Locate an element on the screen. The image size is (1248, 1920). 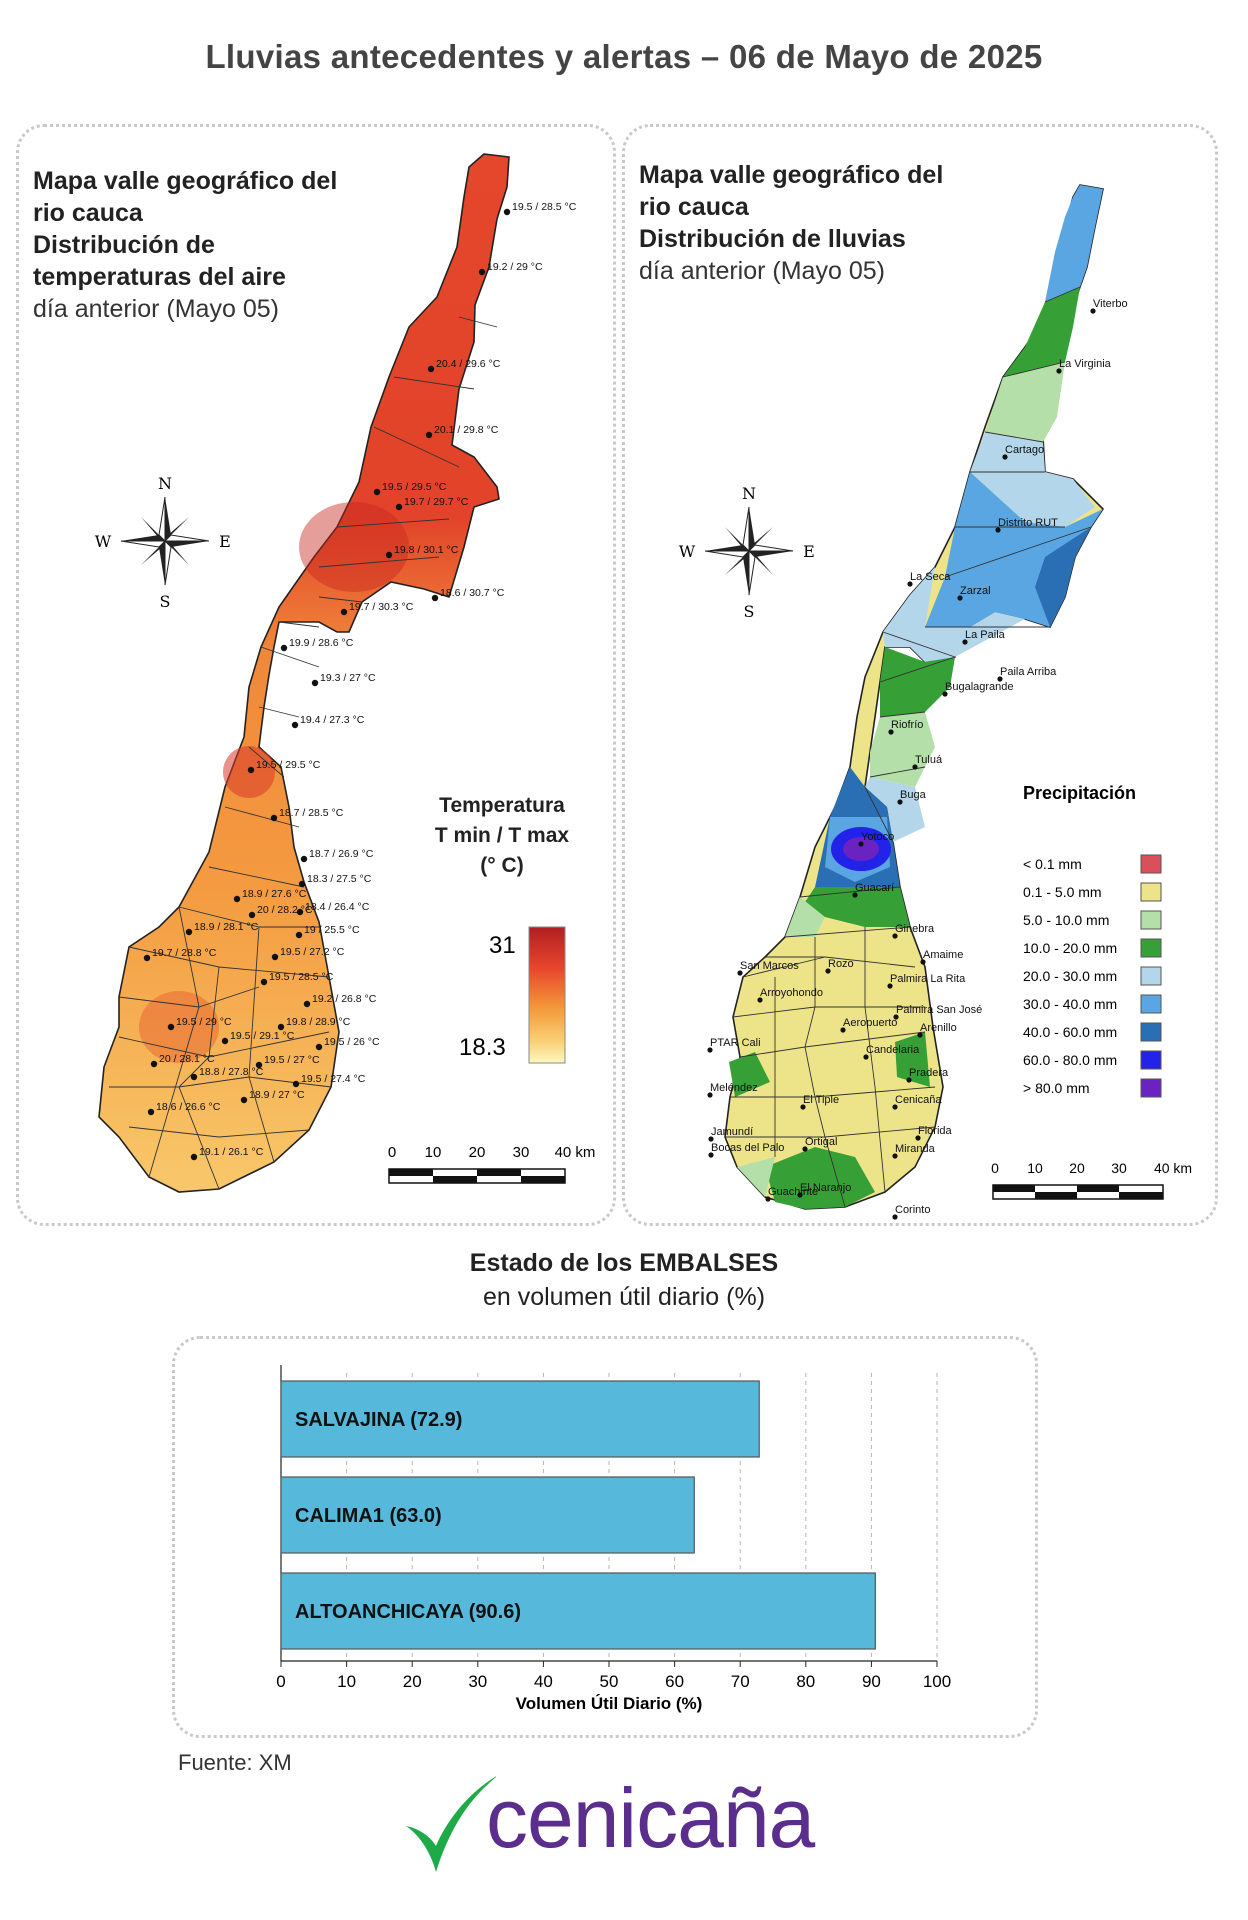
place-label: Aeropuerto is located at coordinates (870, 1023).